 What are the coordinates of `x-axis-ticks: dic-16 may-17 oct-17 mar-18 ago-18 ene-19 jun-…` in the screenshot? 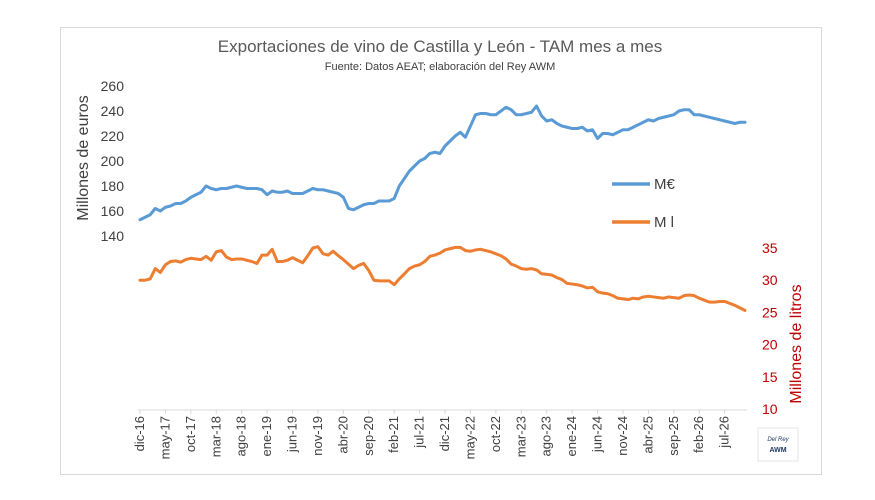 It's located at (432, 434).